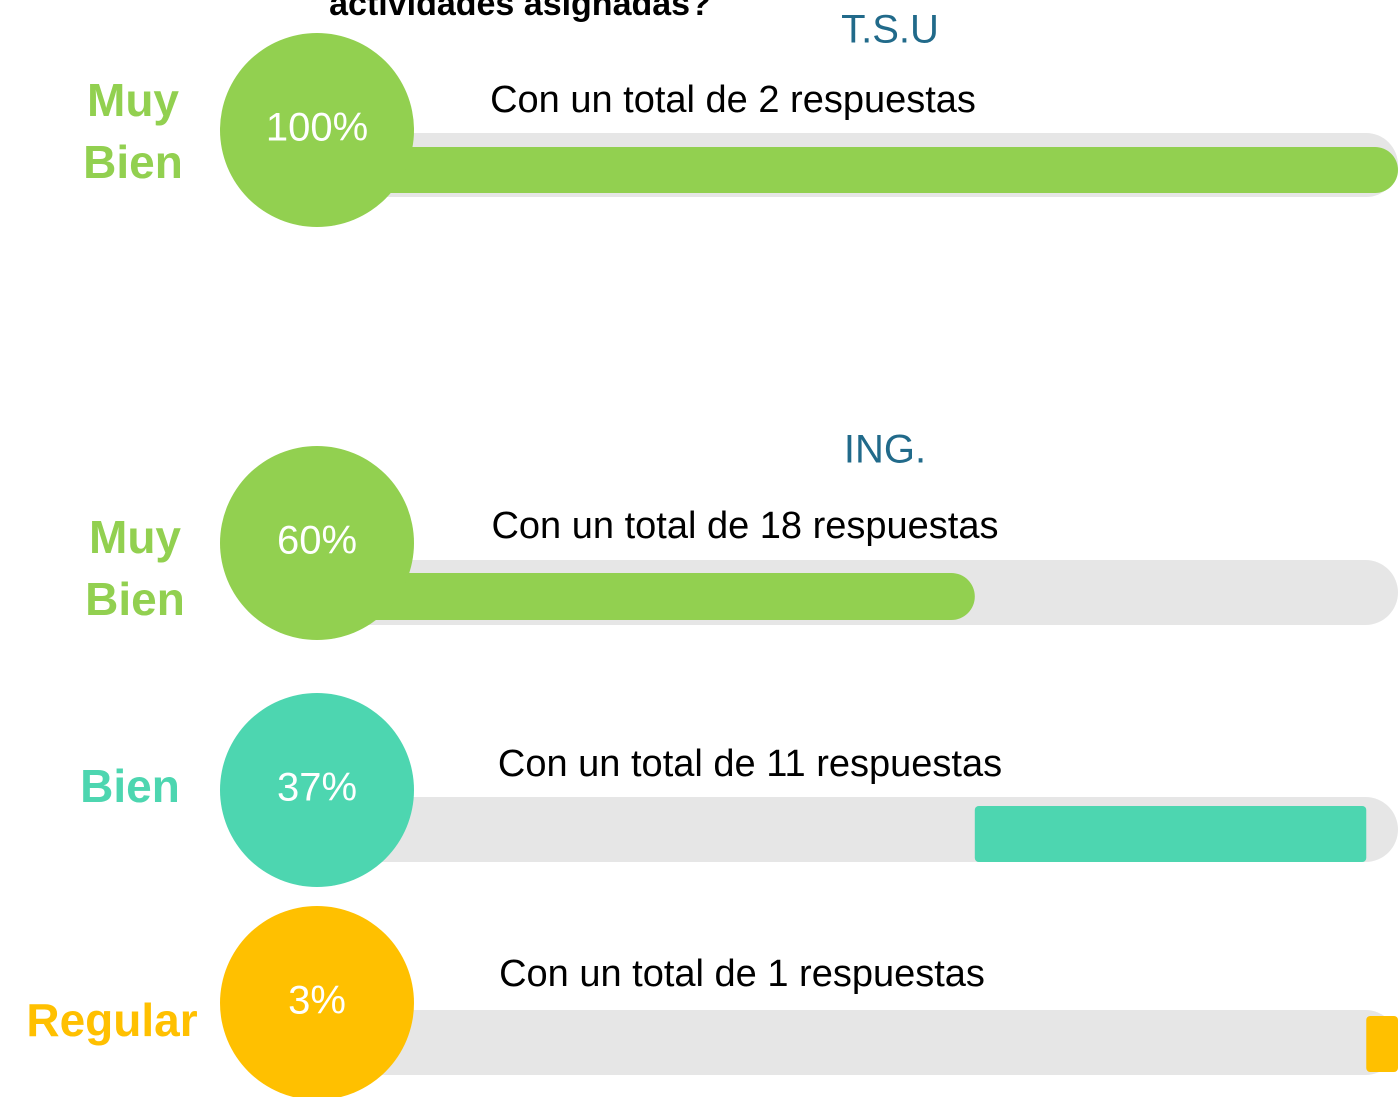 Image resolution: width=1398 pixels, height=1097 pixels. I want to click on item-text: Con un total de 1 respuestas, so click(742, 974).